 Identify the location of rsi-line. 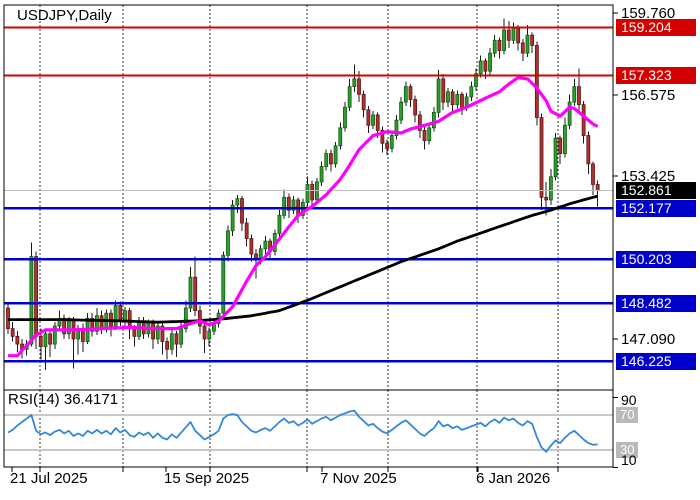
(302, 431).